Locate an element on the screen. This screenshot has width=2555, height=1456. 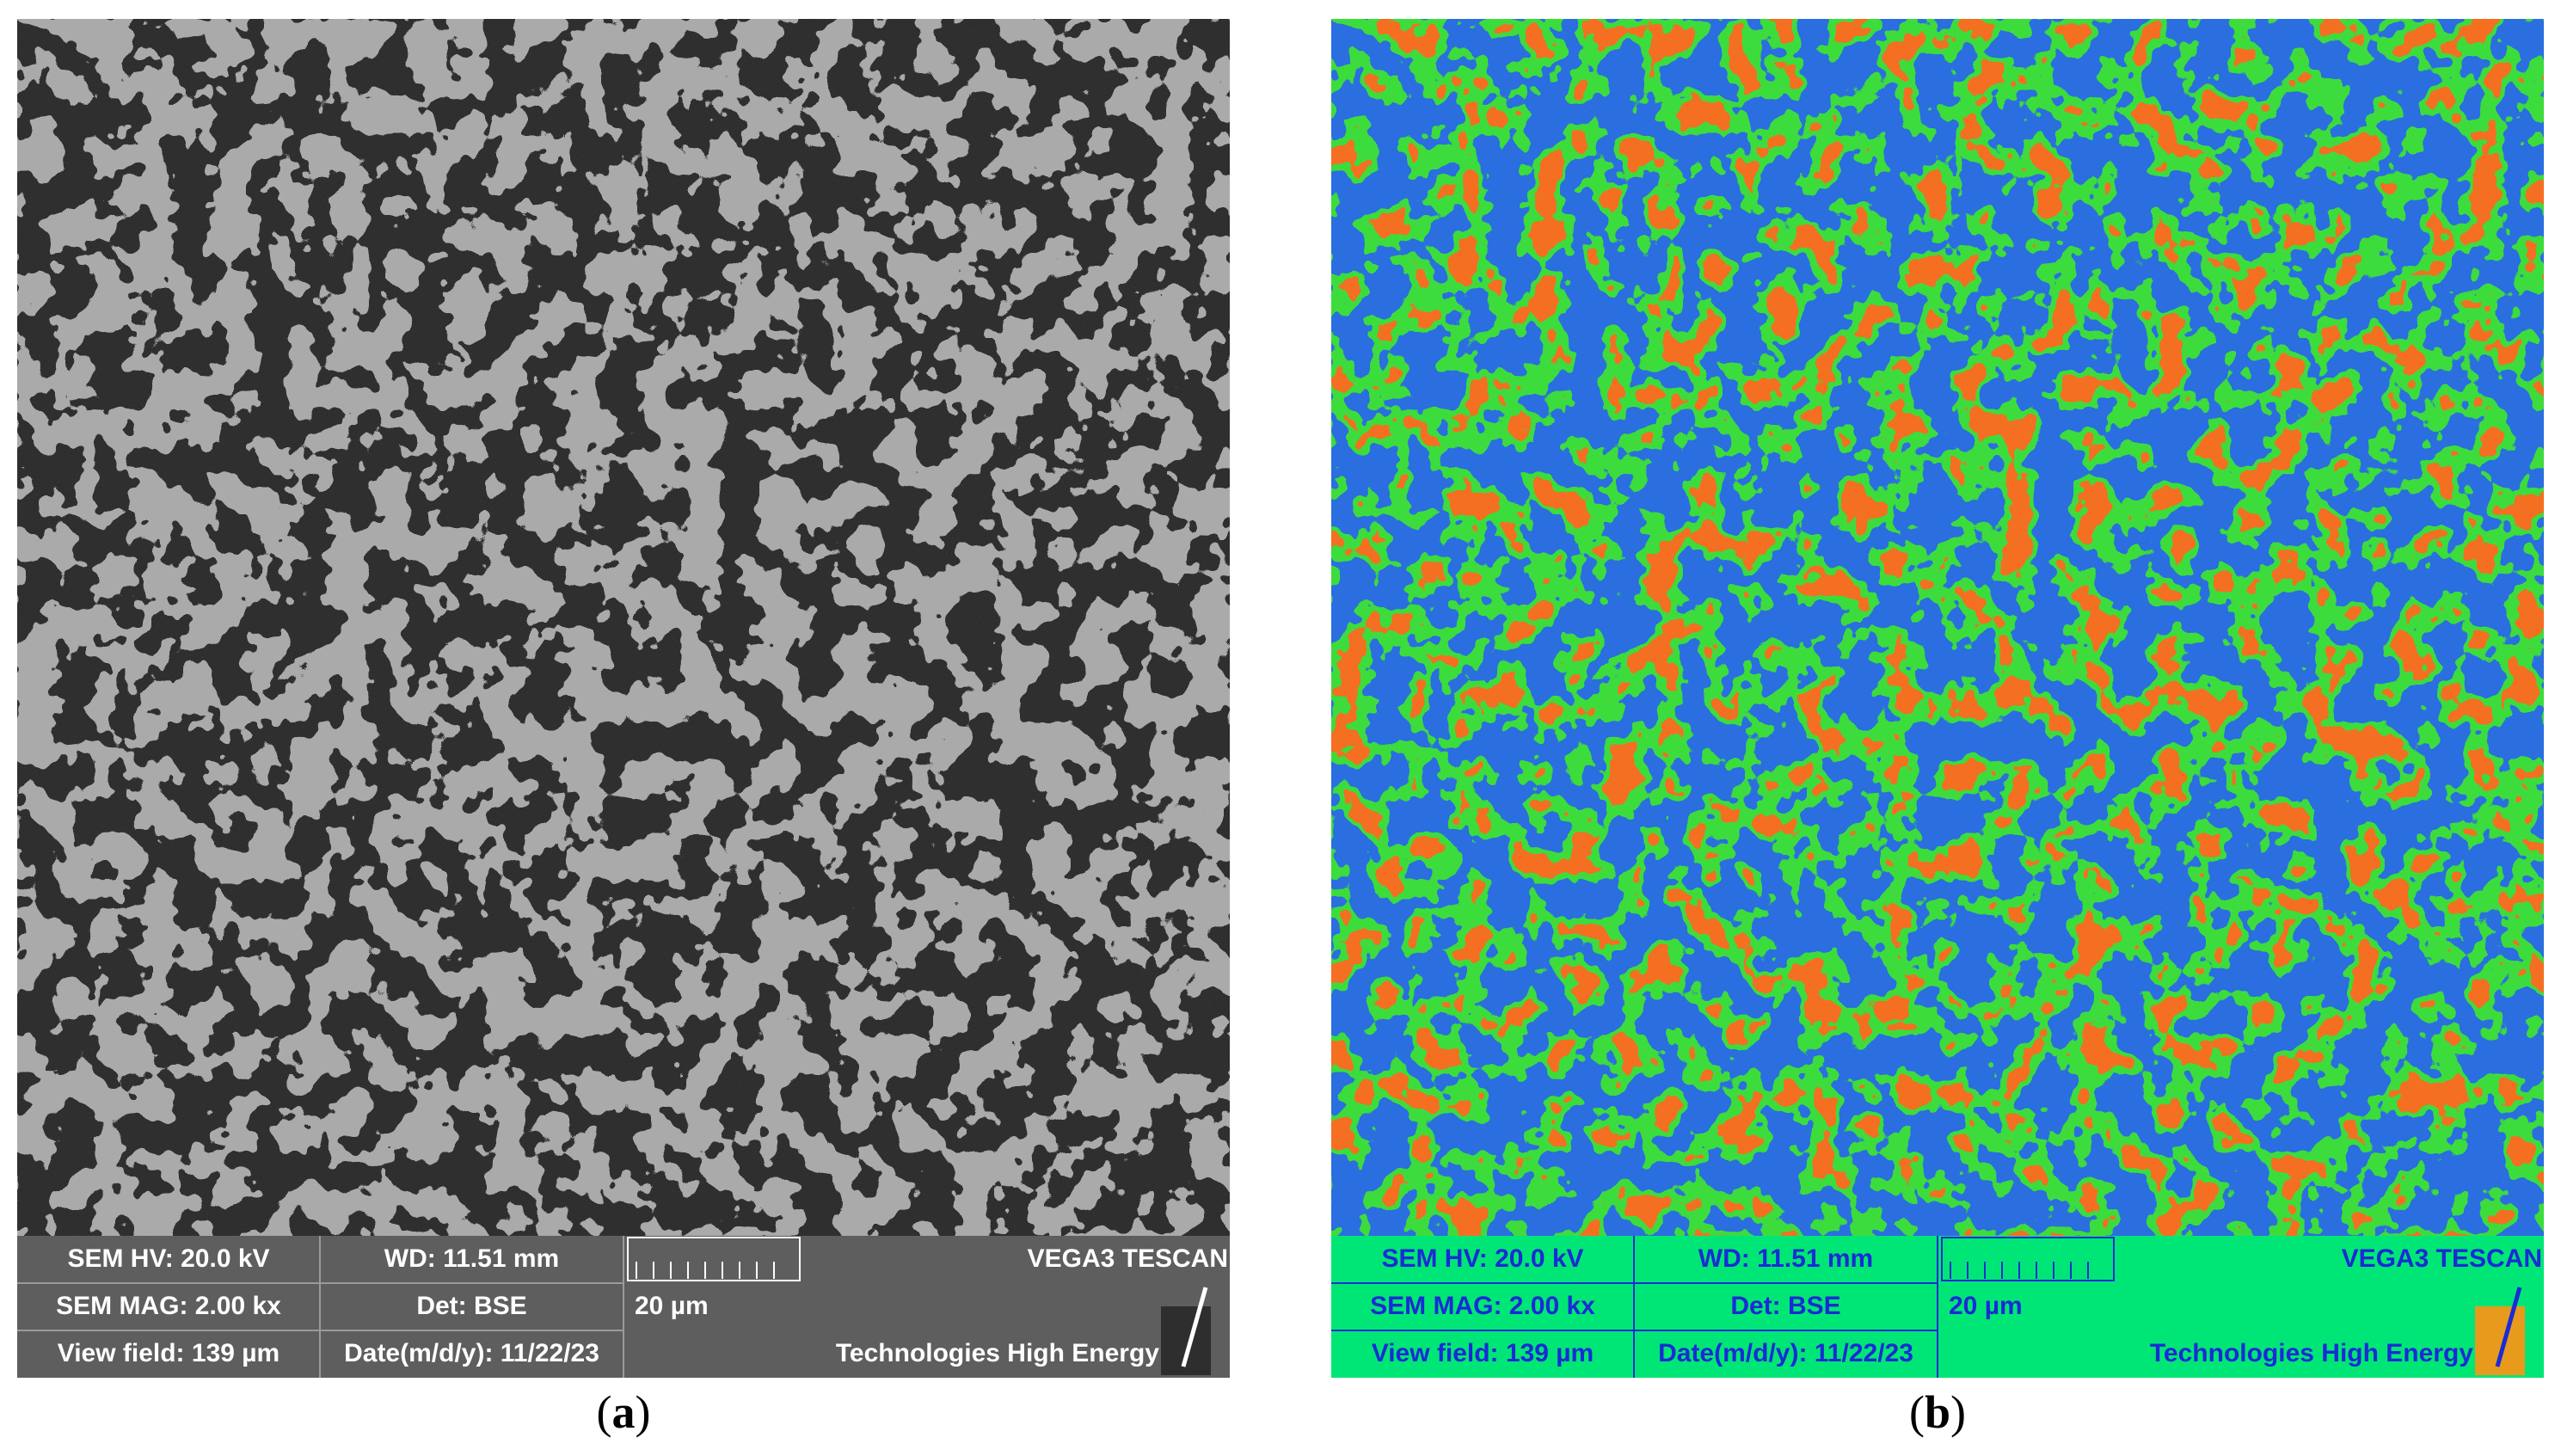
caption-a: (a) is located at coordinates (623, 1412).